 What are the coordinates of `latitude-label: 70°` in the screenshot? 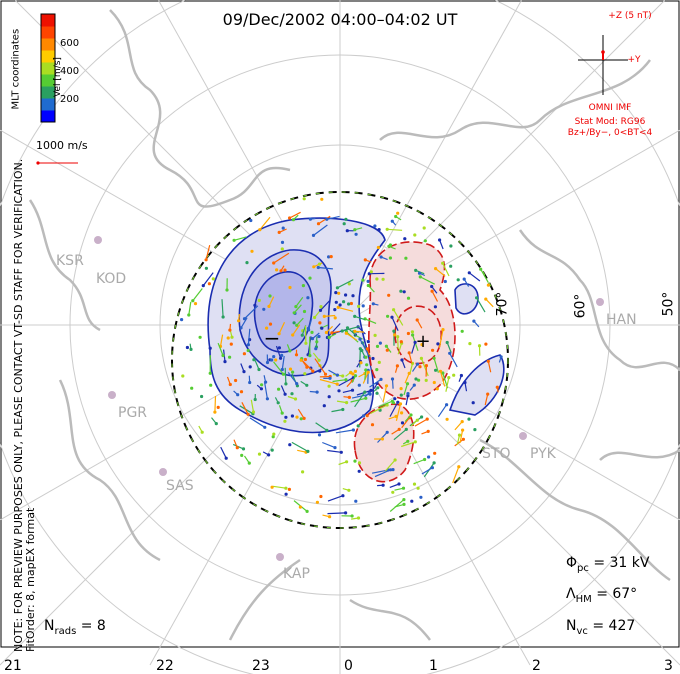 It's located at (502, 304).